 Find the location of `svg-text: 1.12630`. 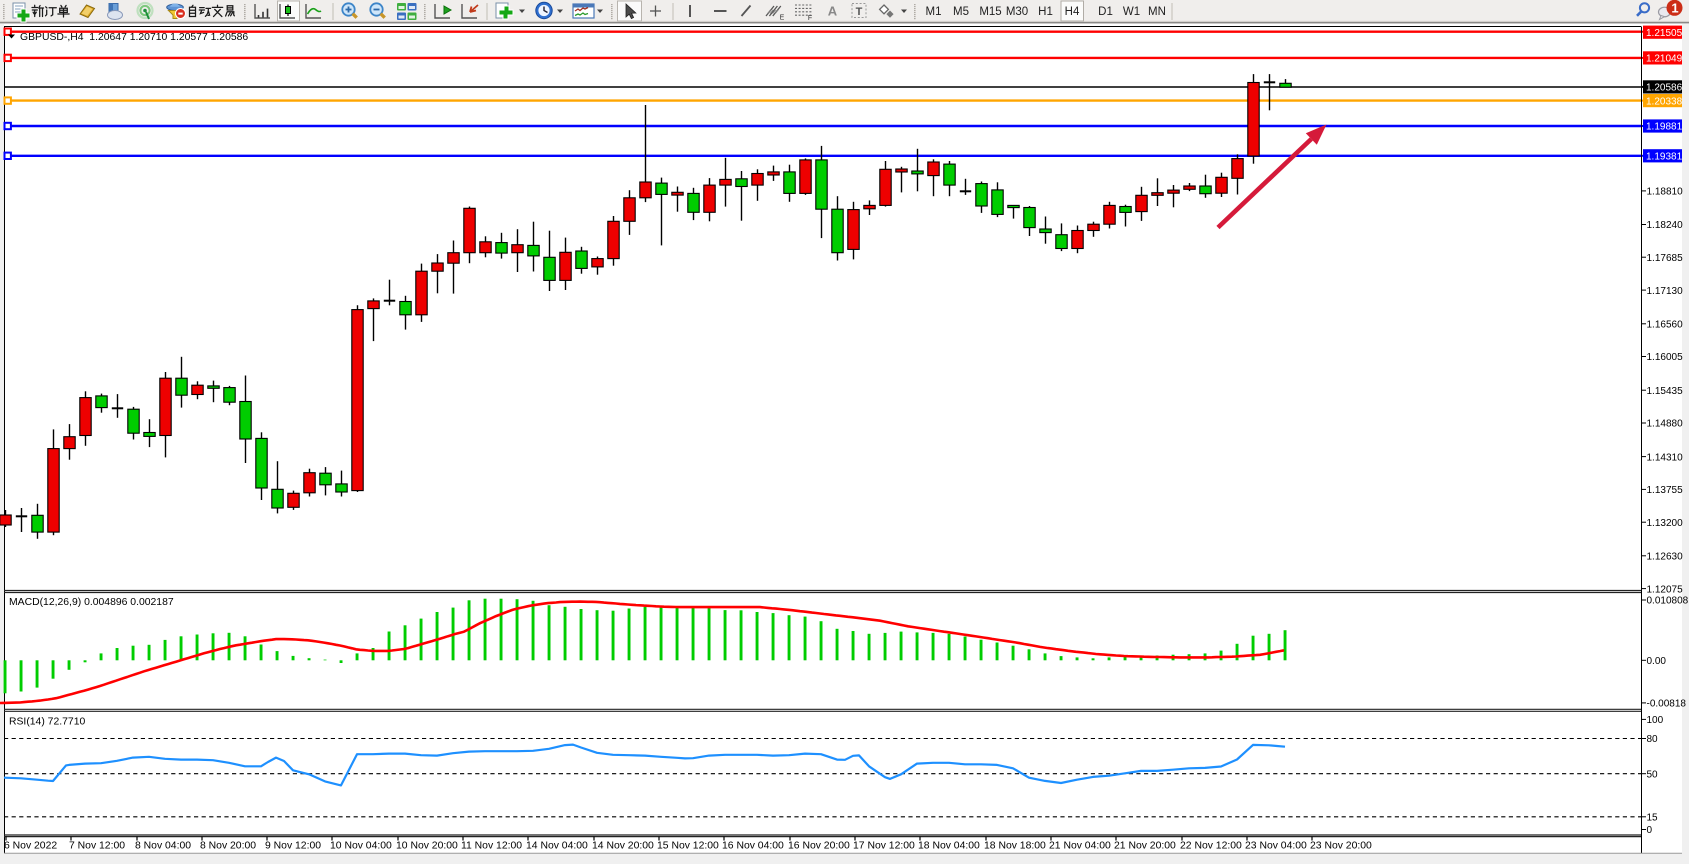

svg-text: 1.12630 is located at coordinates (1665, 557).